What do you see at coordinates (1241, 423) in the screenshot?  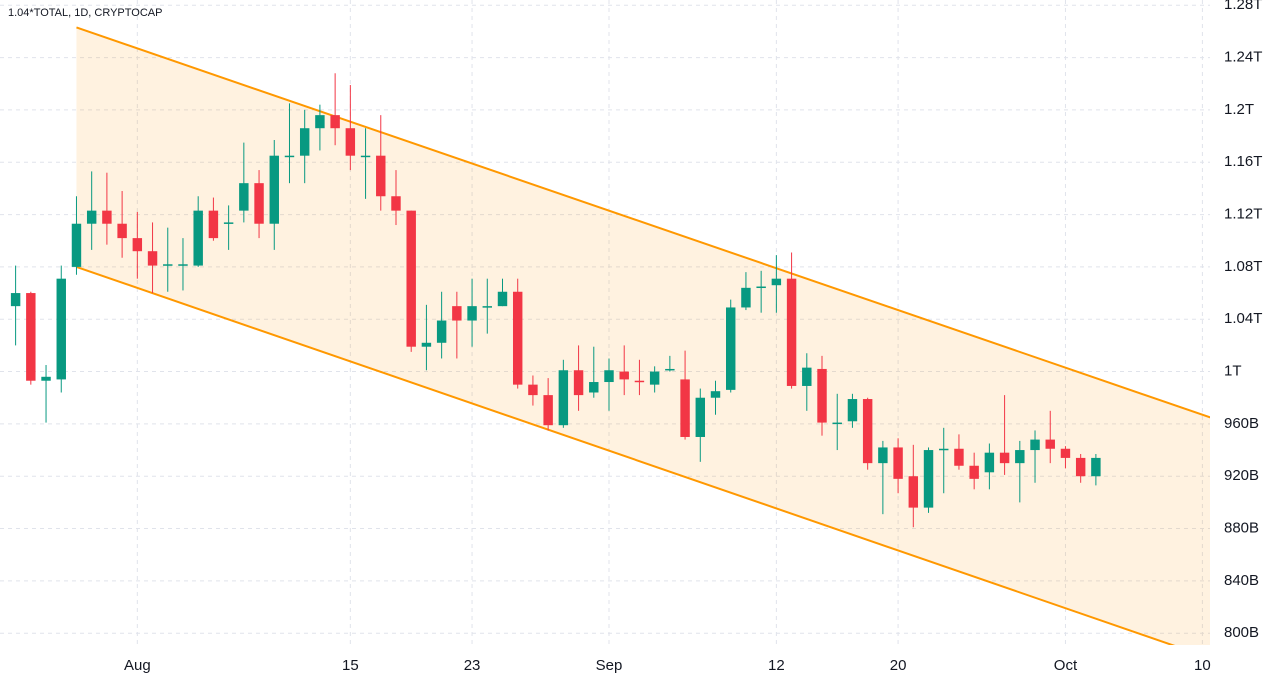 I see `y-tick-label: 960B` at bounding box center [1241, 423].